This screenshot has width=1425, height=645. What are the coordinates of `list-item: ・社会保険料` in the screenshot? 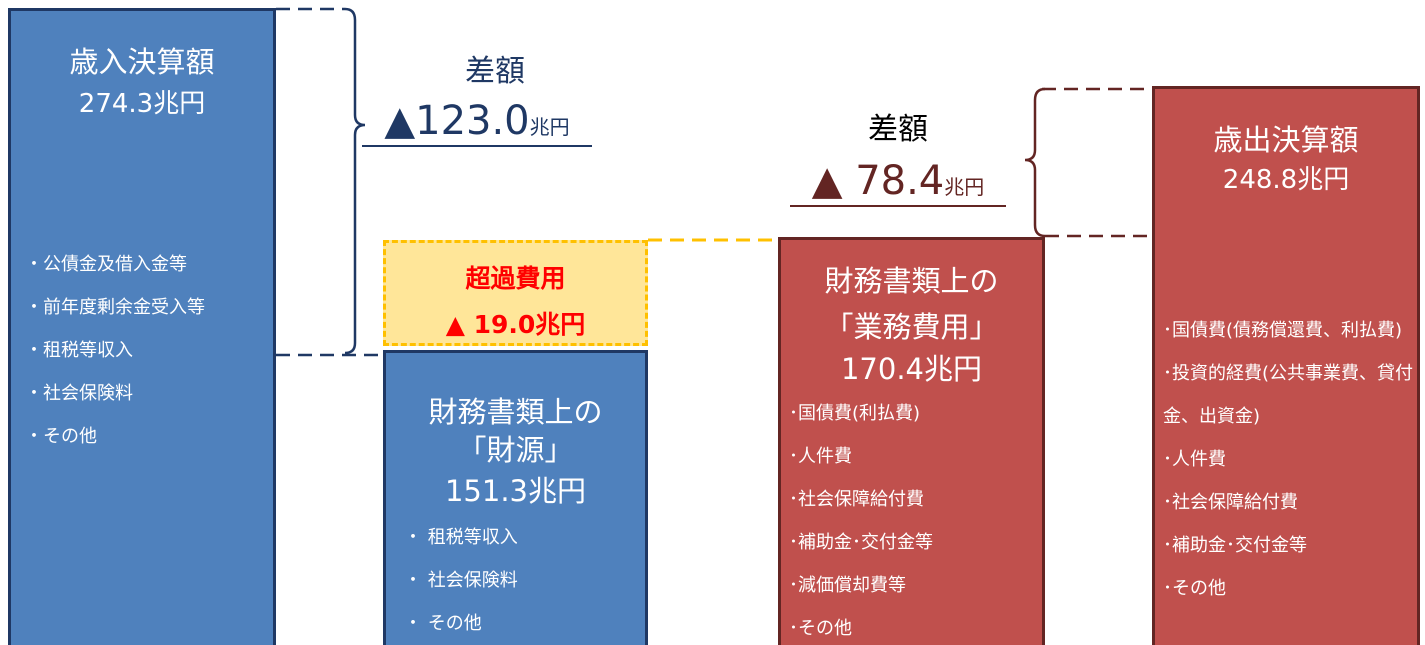 It's located at (79, 393).